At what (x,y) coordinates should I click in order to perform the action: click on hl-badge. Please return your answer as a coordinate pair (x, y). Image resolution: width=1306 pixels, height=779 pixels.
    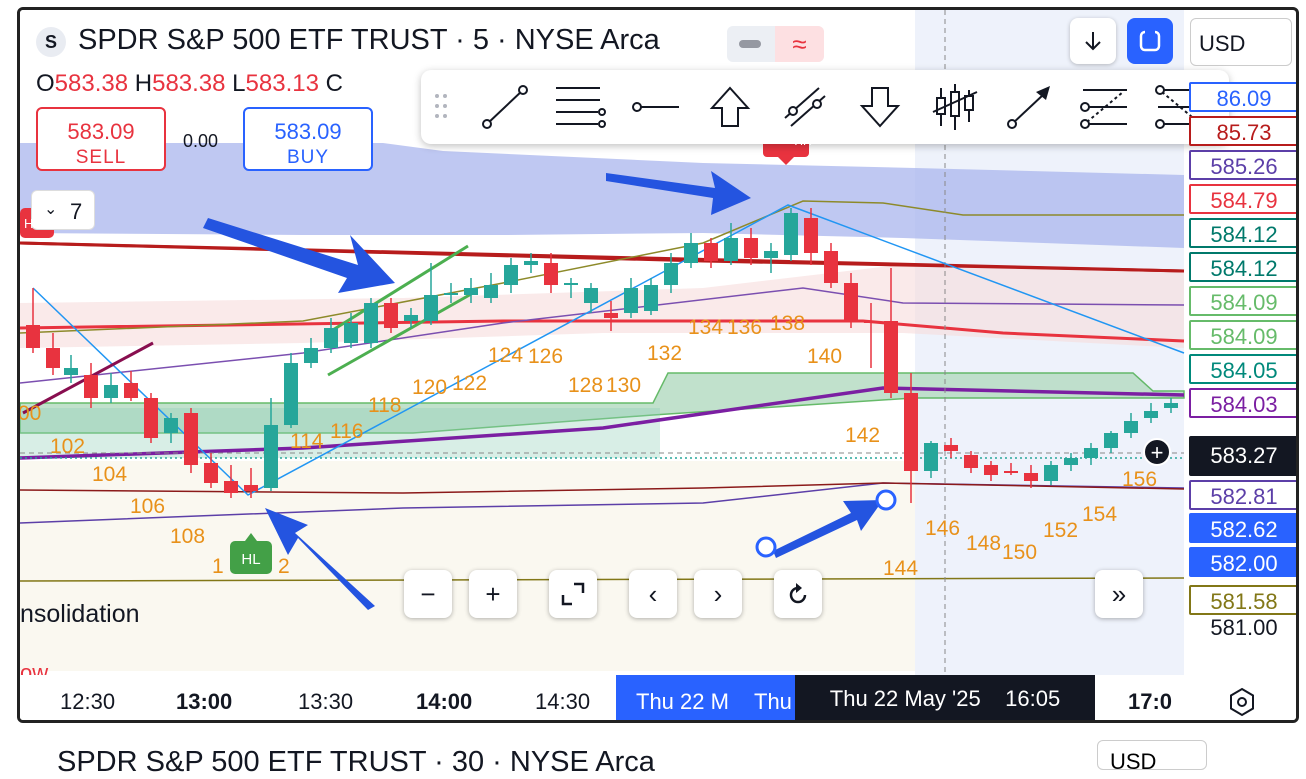
    Looking at the image, I should click on (251, 557).